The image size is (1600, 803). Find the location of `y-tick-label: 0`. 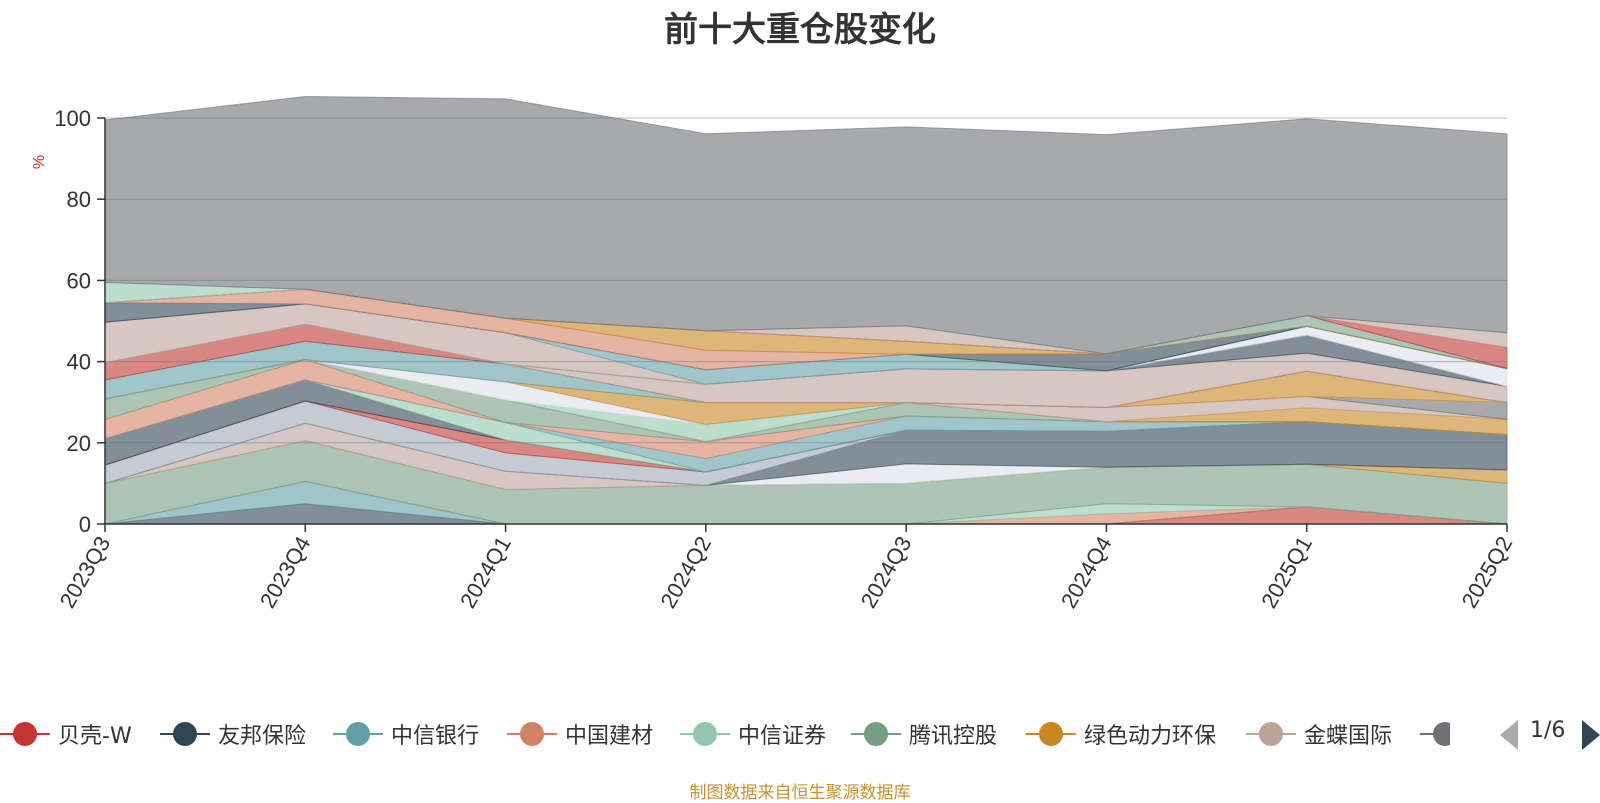

y-tick-label: 0 is located at coordinates (85, 524).